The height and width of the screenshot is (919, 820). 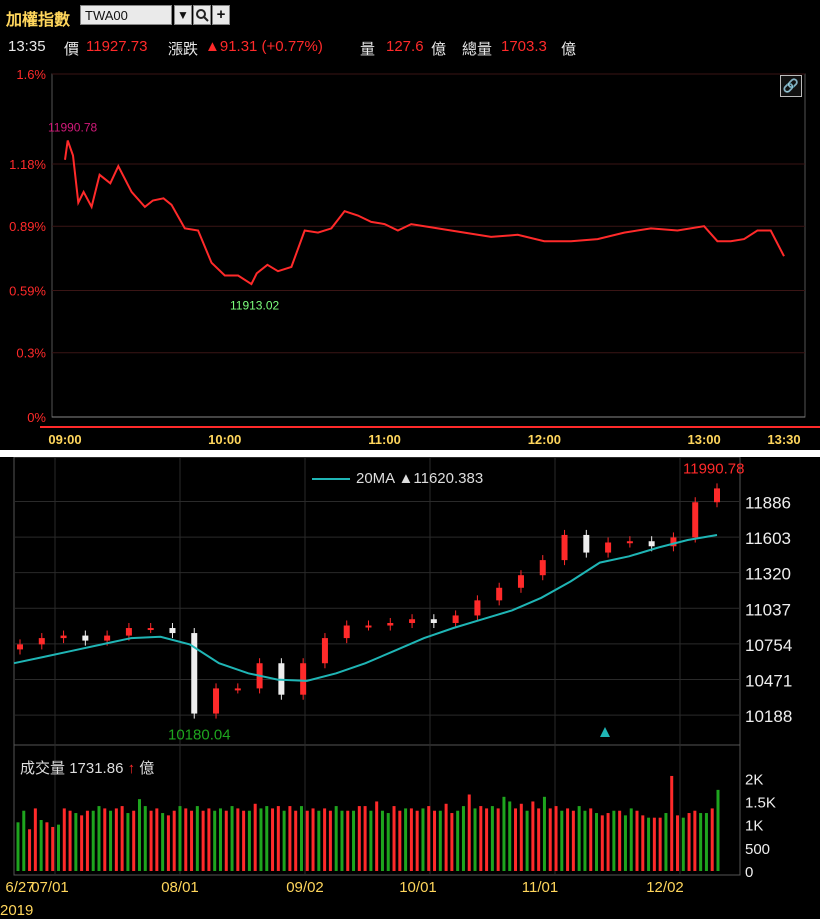 I want to click on search-icon, so click(x=202, y=15).